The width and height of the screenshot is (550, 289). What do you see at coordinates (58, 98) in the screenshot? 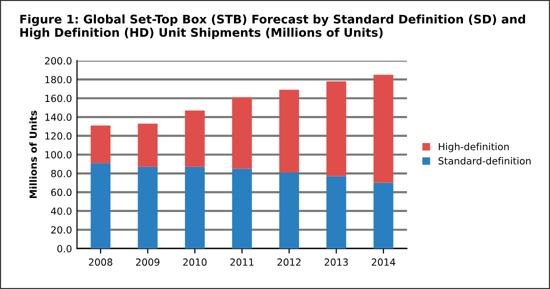
I see `y-tick-label: 160.0` at bounding box center [58, 98].